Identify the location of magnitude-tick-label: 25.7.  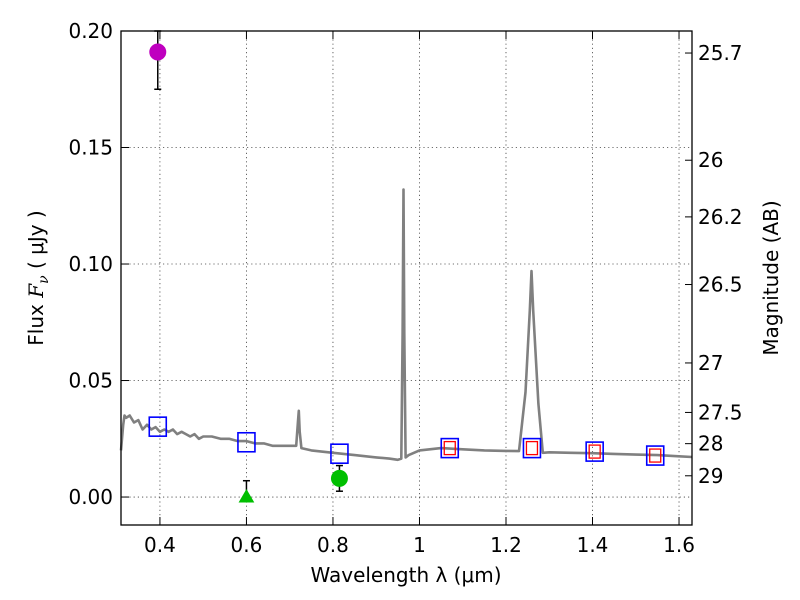
(720, 53).